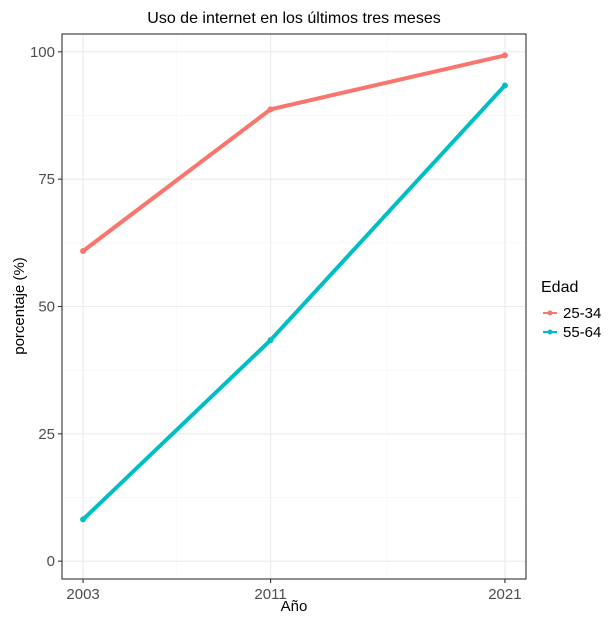 The image size is (616, 619). What do you see at coordinates (51, 561) in the screenshot?
I see `y-tick-label: 0` at bounding box center [51, 561].